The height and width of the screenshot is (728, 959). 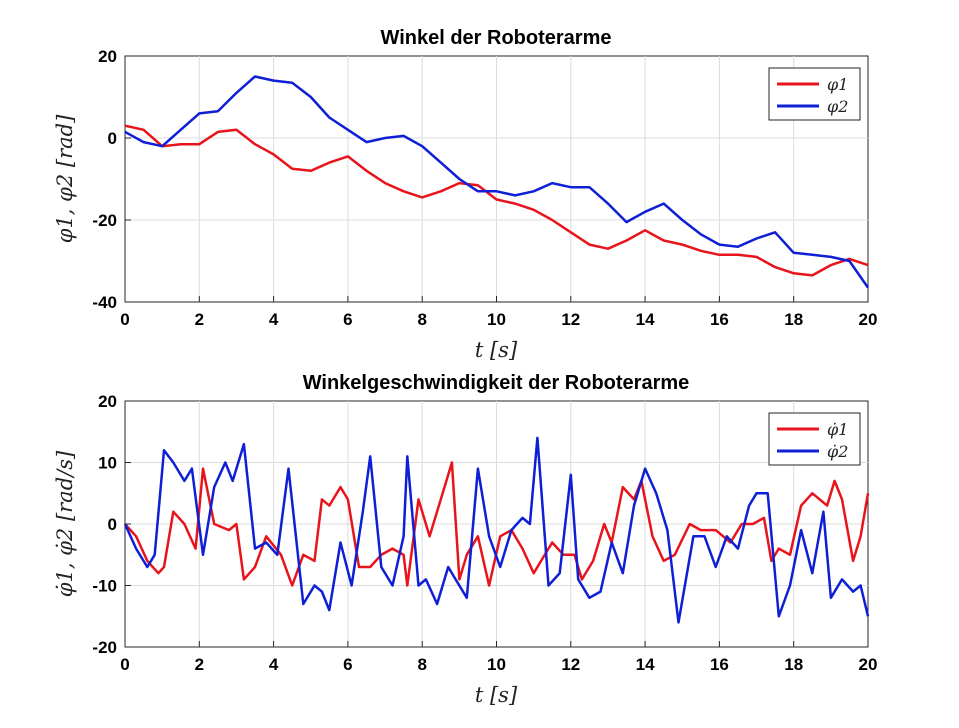 I want to click on legend: φ1 φ2, so click(x=814, y=94).